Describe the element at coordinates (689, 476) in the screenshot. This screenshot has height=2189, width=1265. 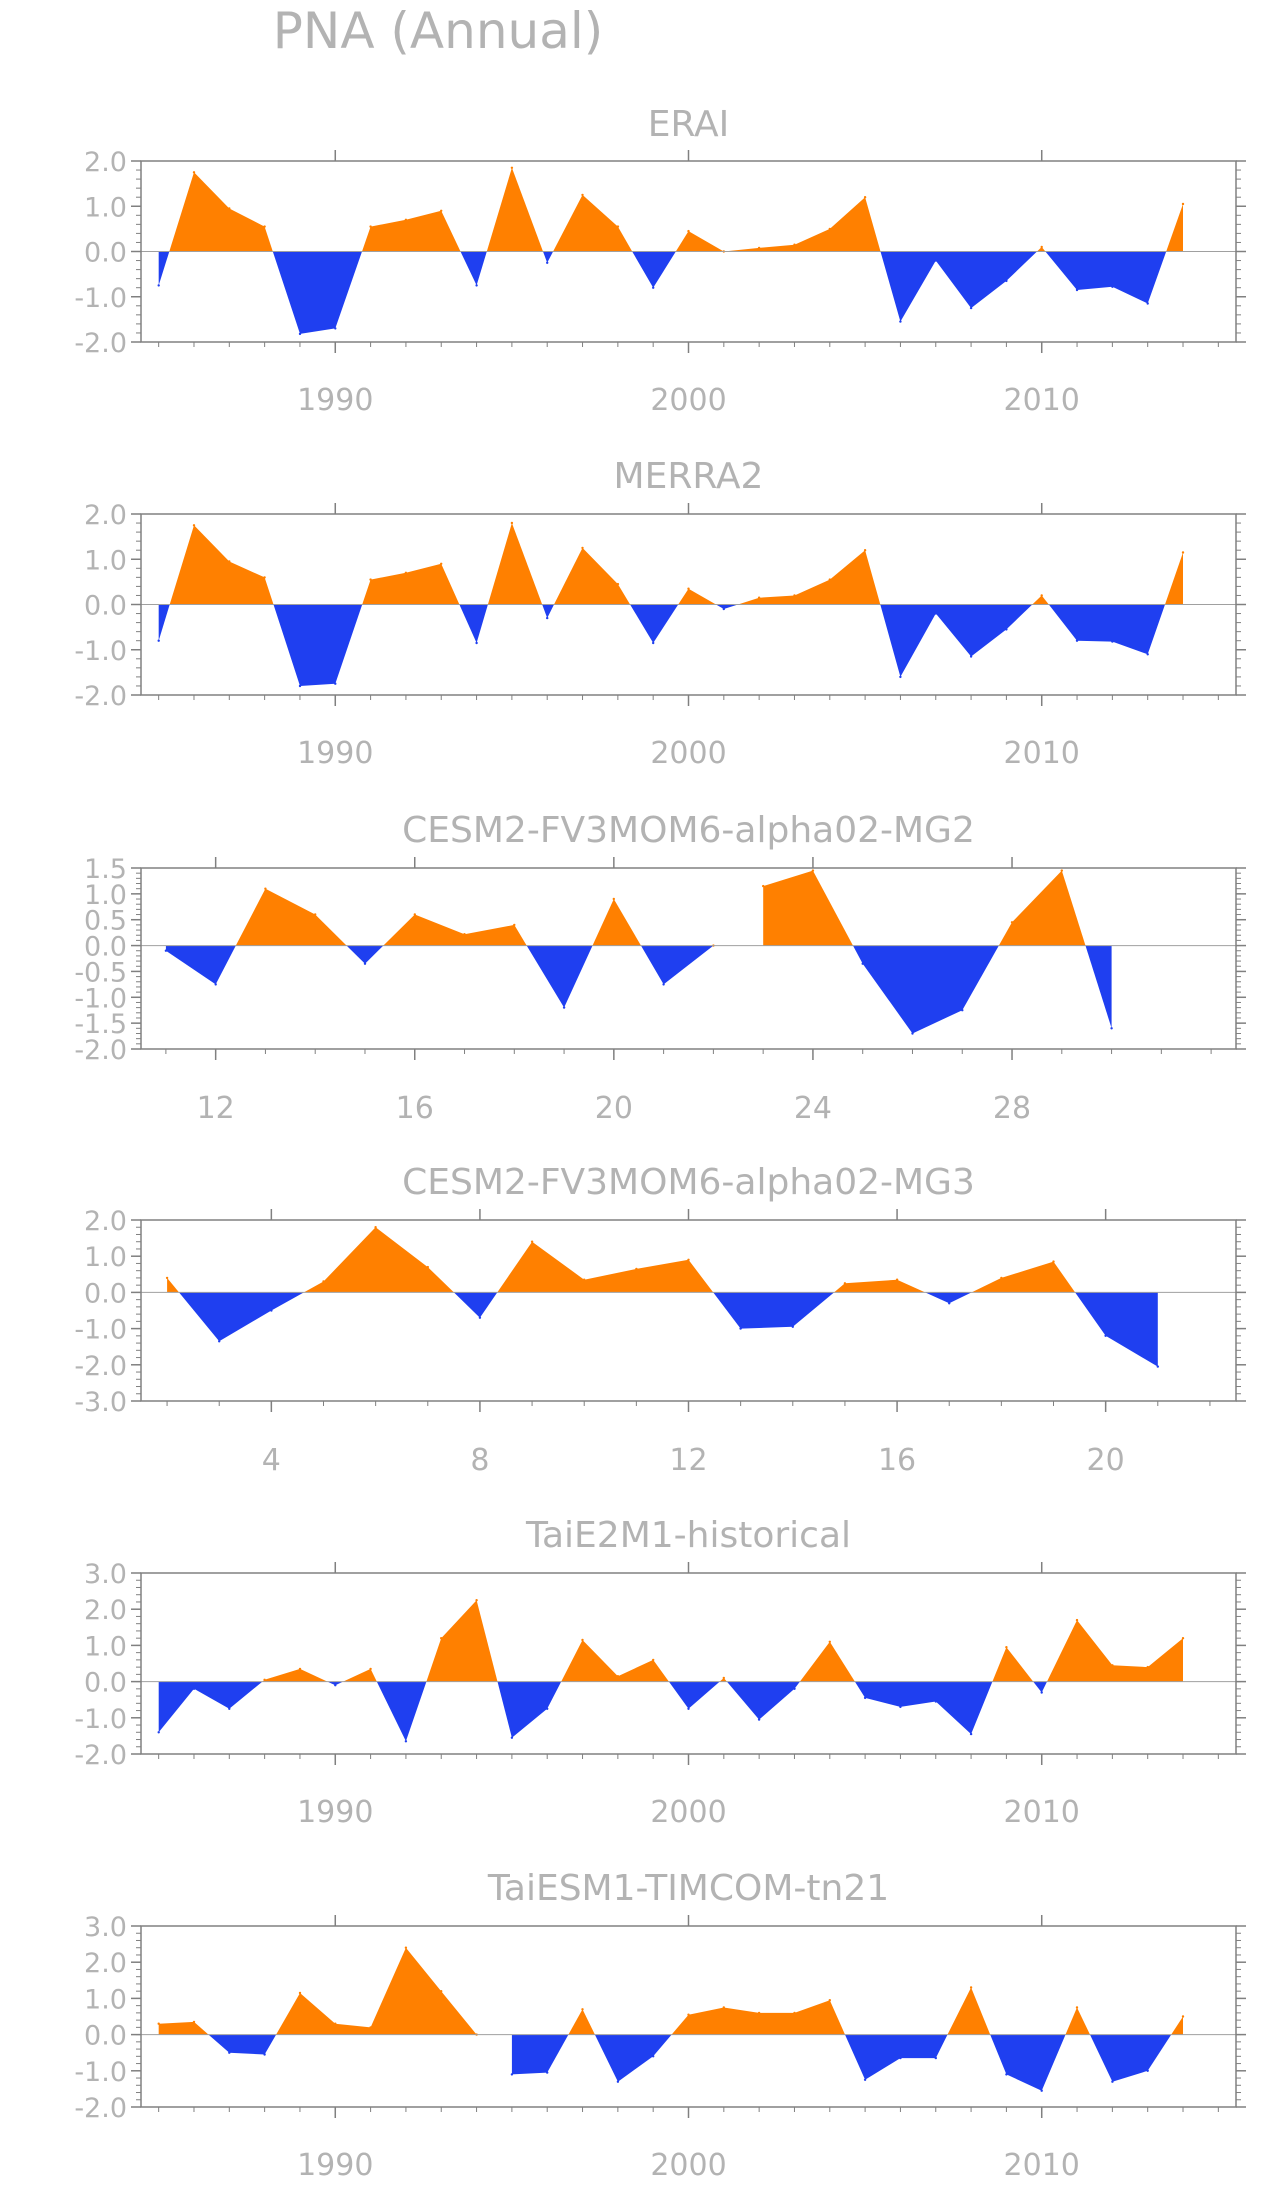
I see `panel-title: MERRA2` at that location.